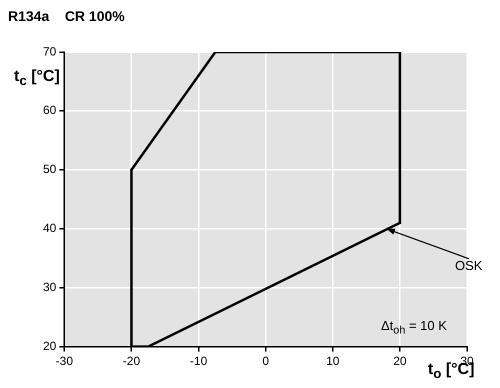 This screenshot has height=388, width=500. I want to click on x-tick-label: -20, so click(131, 361).